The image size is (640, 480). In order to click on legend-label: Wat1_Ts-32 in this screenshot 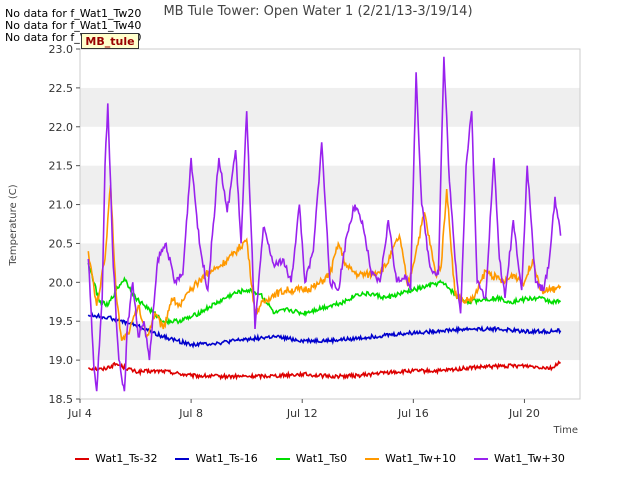, I will do `click(126, 458)`.